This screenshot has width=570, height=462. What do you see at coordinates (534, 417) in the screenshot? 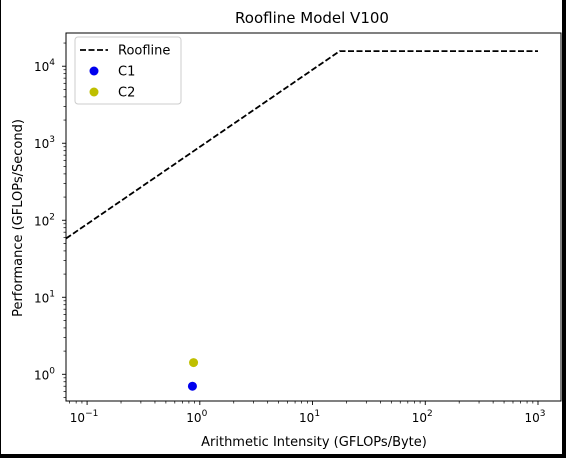
I see `x-tick-label: 10³` at bounding box center [534, 417].